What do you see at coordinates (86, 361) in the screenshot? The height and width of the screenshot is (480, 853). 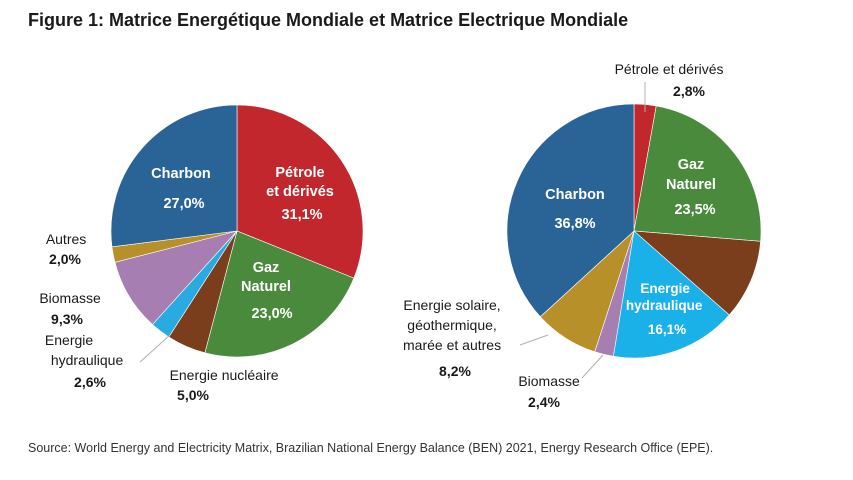 I see `c1-label-hydro: Energie hydraulique 2,6%` at bounding box center [86, 361].